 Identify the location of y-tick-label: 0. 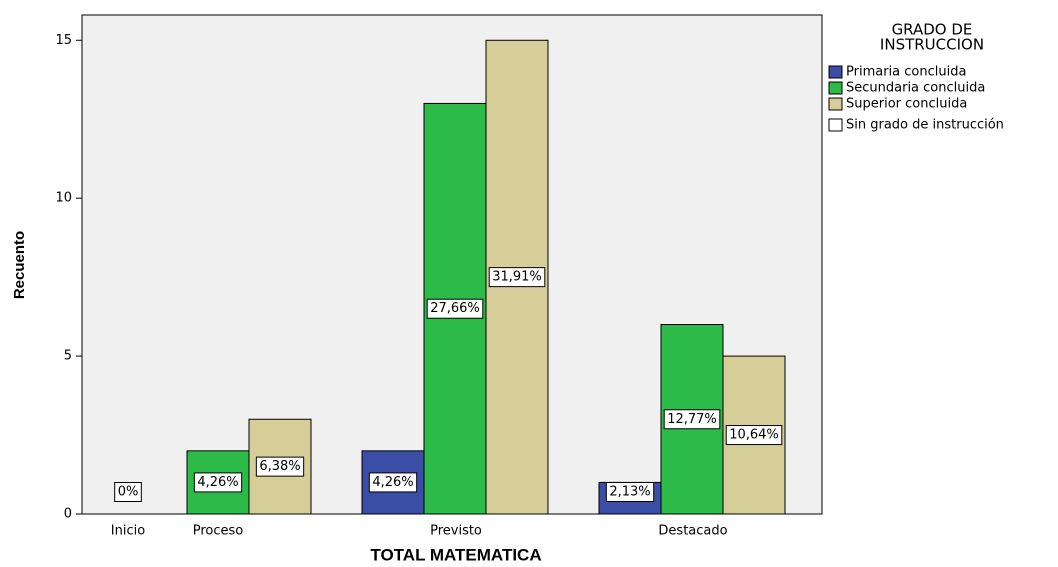
(68, 514).